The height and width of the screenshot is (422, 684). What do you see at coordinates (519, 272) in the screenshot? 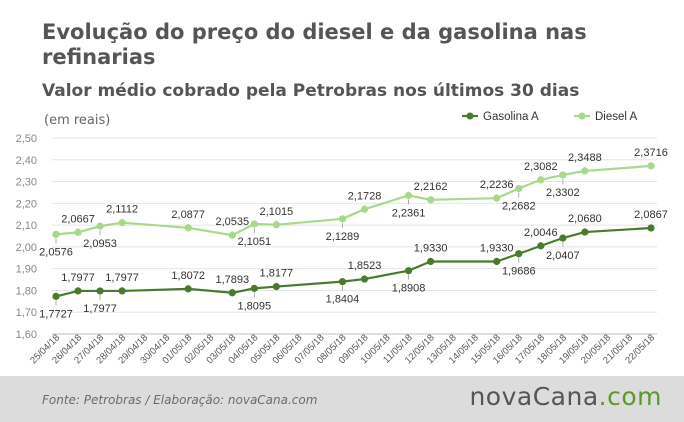
I see `data-label: 1,9686` at bounding box center [519, 272].